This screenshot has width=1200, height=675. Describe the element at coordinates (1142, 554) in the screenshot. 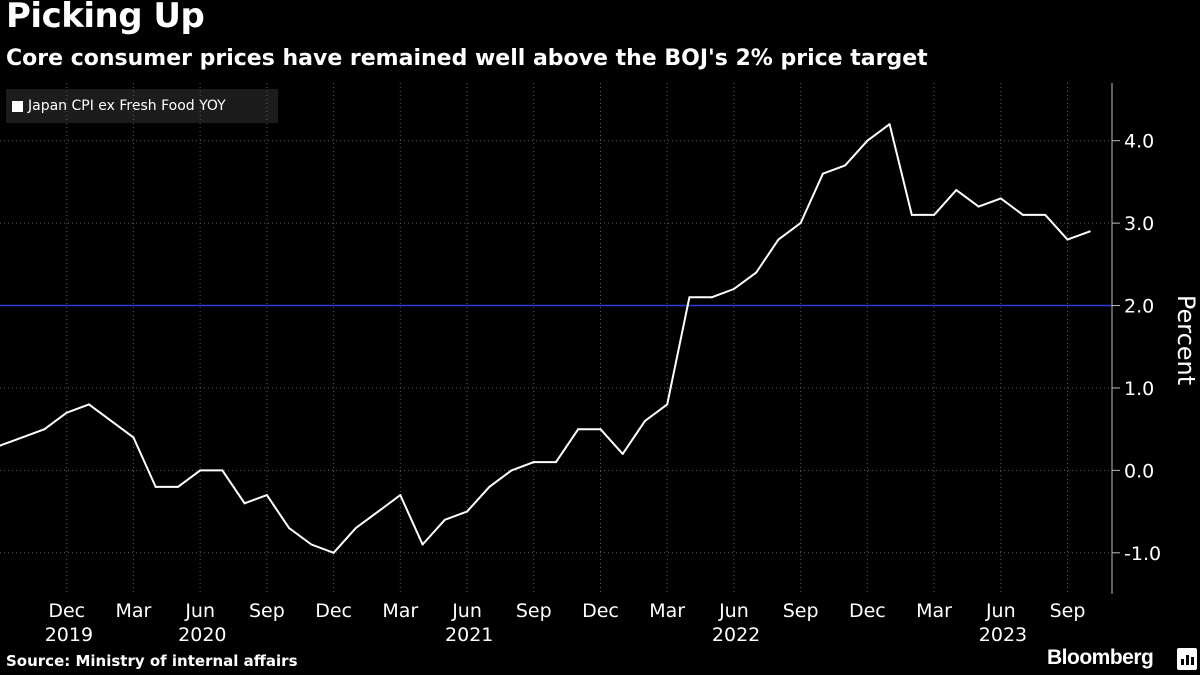

I see `y-tick-label: -1.0` at that location.